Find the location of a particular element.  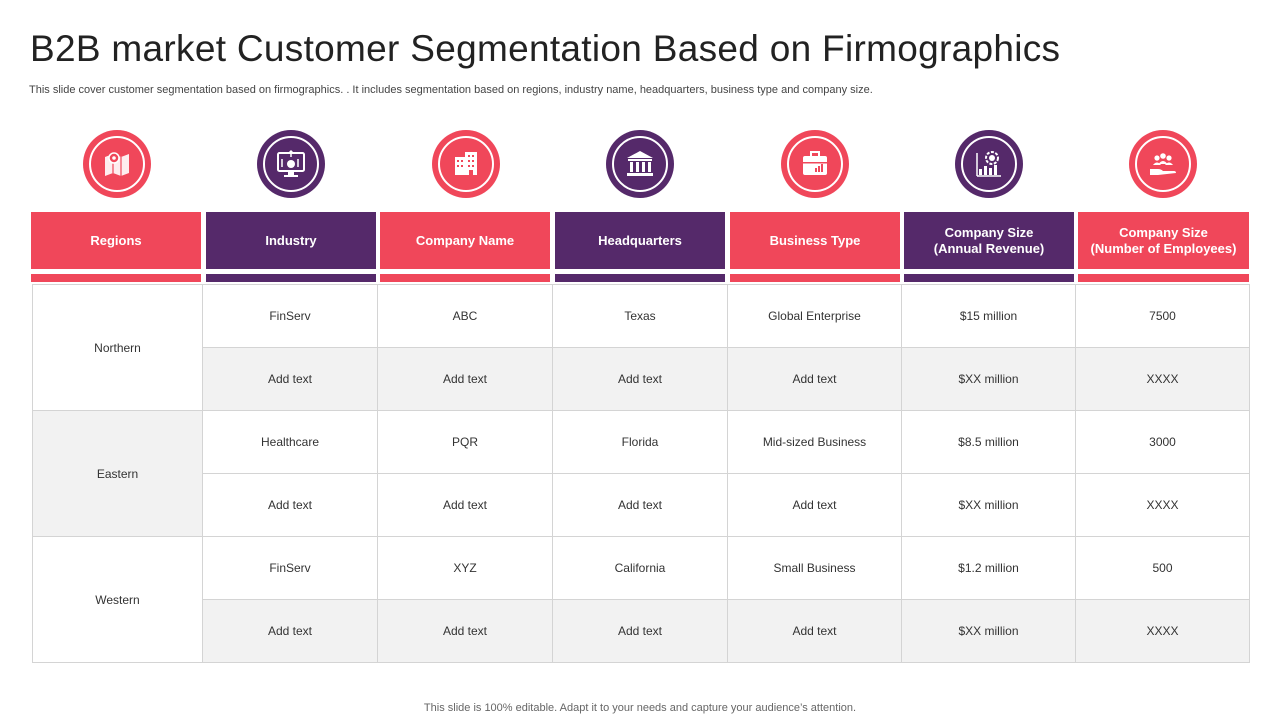

region-cell: Northern is located at coordinates (117, 347).